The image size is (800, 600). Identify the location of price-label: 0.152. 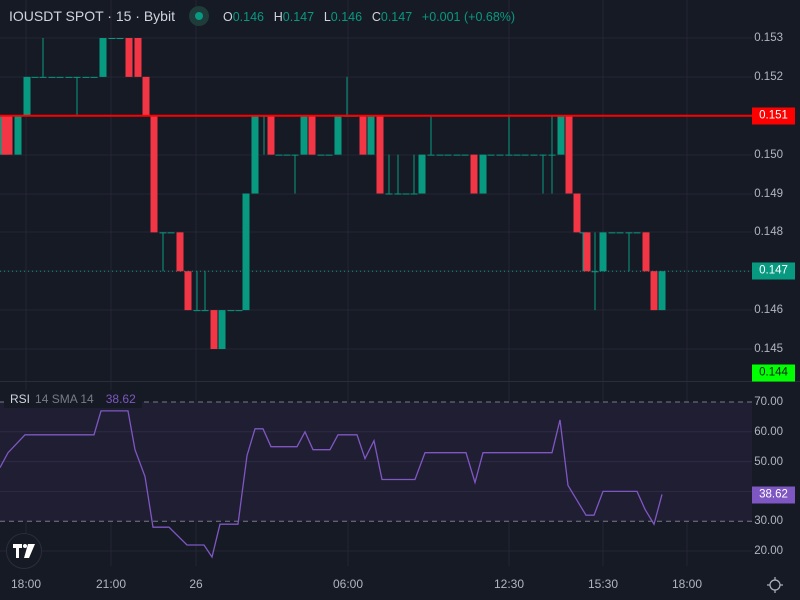
(768, 77).